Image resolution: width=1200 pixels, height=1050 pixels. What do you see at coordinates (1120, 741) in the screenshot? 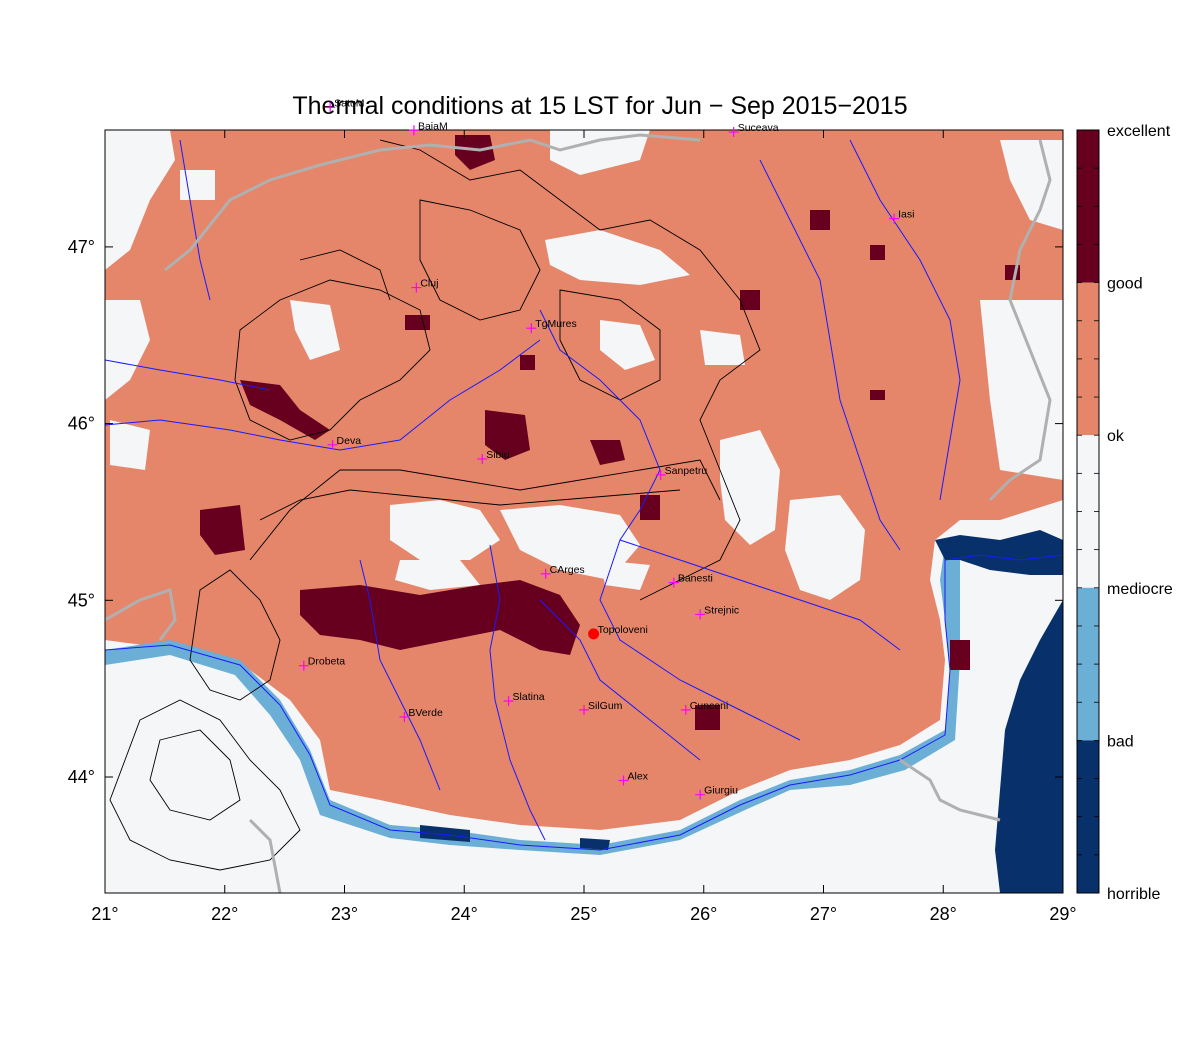
I see `legend-label-bad: bad` at bounding box center [1120, 741].